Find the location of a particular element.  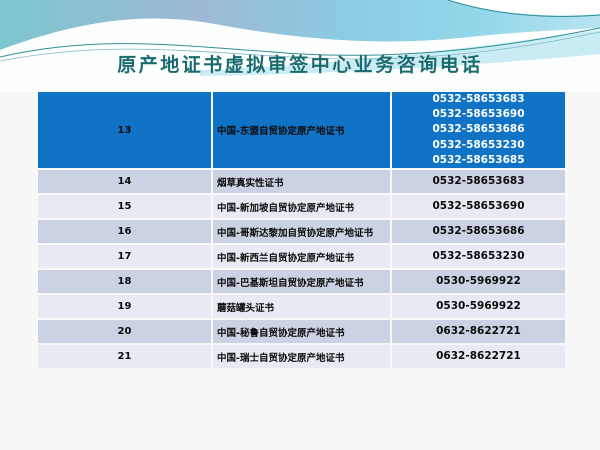

table-row: 19 蘑菇罐头证书 0530-5969922 is located at coordinates (301, 306).